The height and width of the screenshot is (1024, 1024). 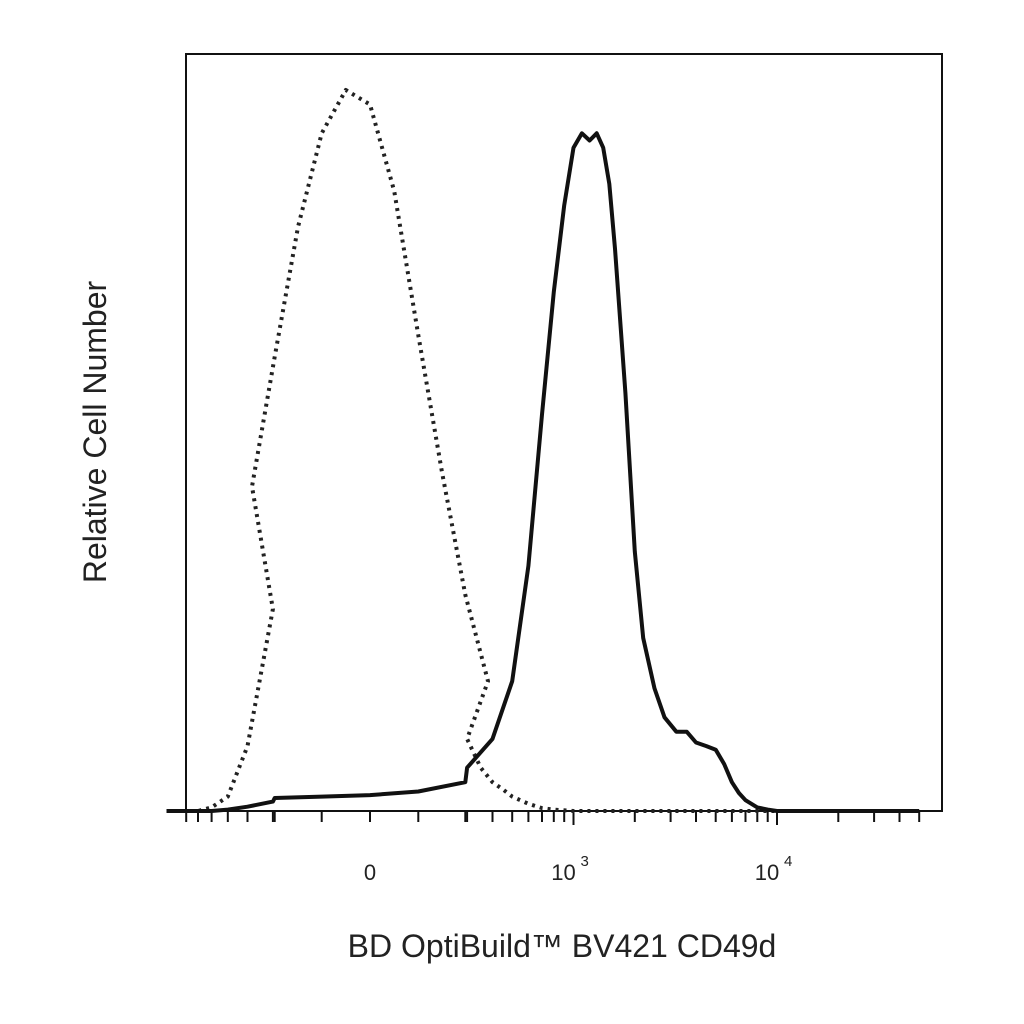 I want to click on x-tick-exponent: 4, so click(x=788, y=861).